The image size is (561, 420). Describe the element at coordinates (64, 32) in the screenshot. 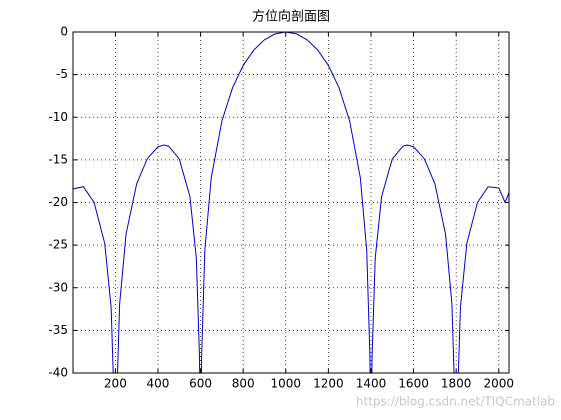

I see `y-tick-label: 0` at that location.